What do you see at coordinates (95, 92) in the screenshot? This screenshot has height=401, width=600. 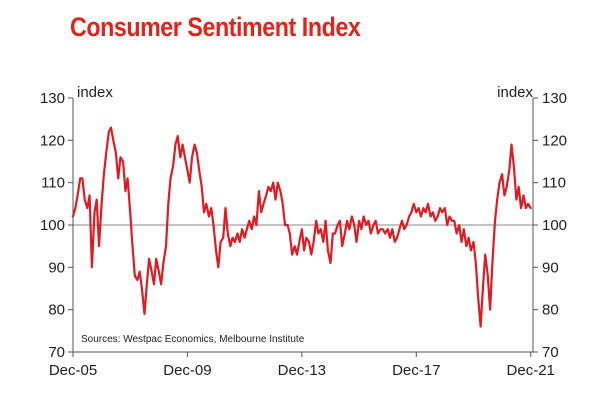 I see `y-unit-left: index` at bounding box center [95, 92].